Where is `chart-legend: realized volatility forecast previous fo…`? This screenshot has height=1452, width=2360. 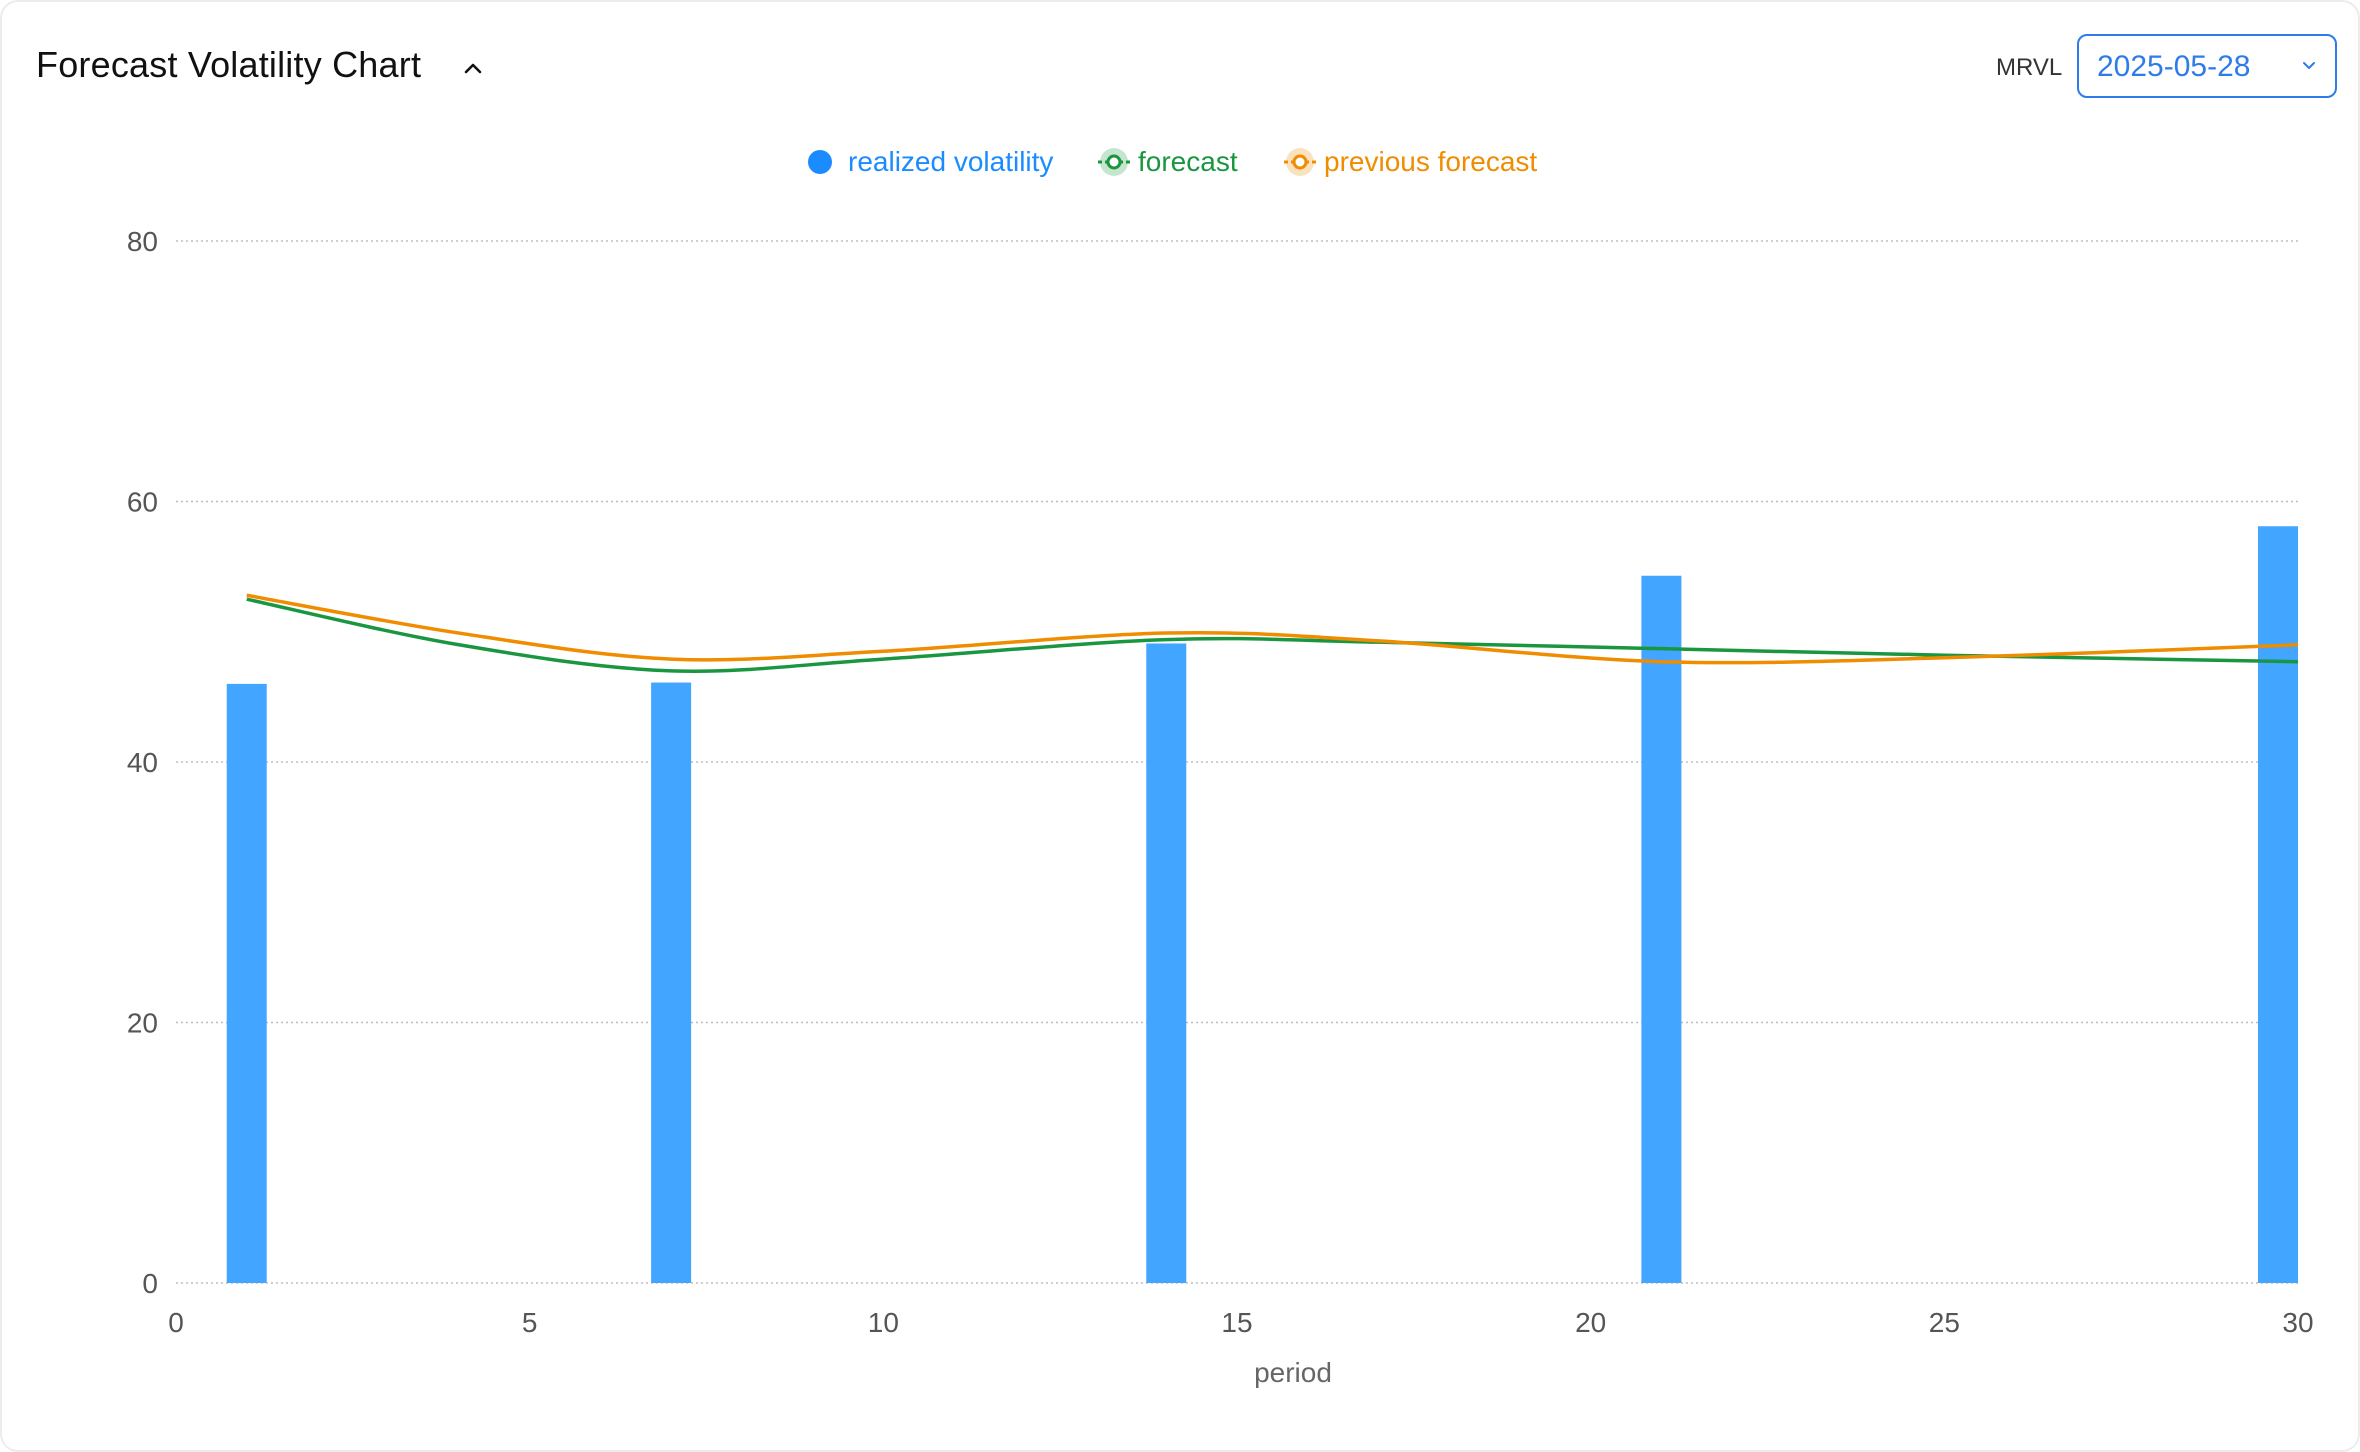
chart-legend: realized volatility forecast previous fo… is located at coordinates (1180, 162).